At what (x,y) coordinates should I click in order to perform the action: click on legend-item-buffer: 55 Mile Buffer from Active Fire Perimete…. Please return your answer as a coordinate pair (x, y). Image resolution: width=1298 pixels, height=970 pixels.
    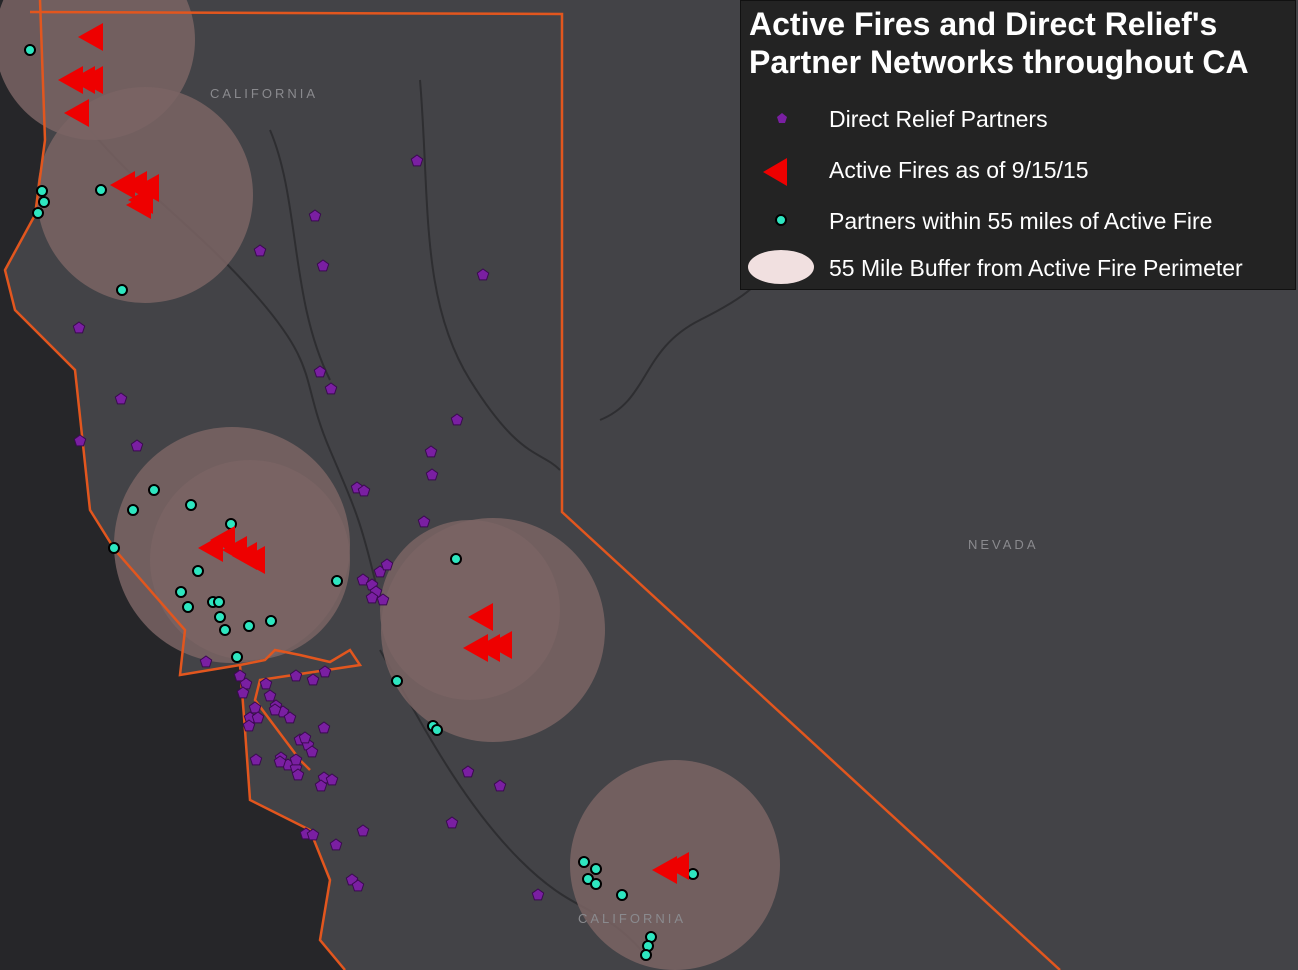
    Looking at the image, I should click on (1036, 268).